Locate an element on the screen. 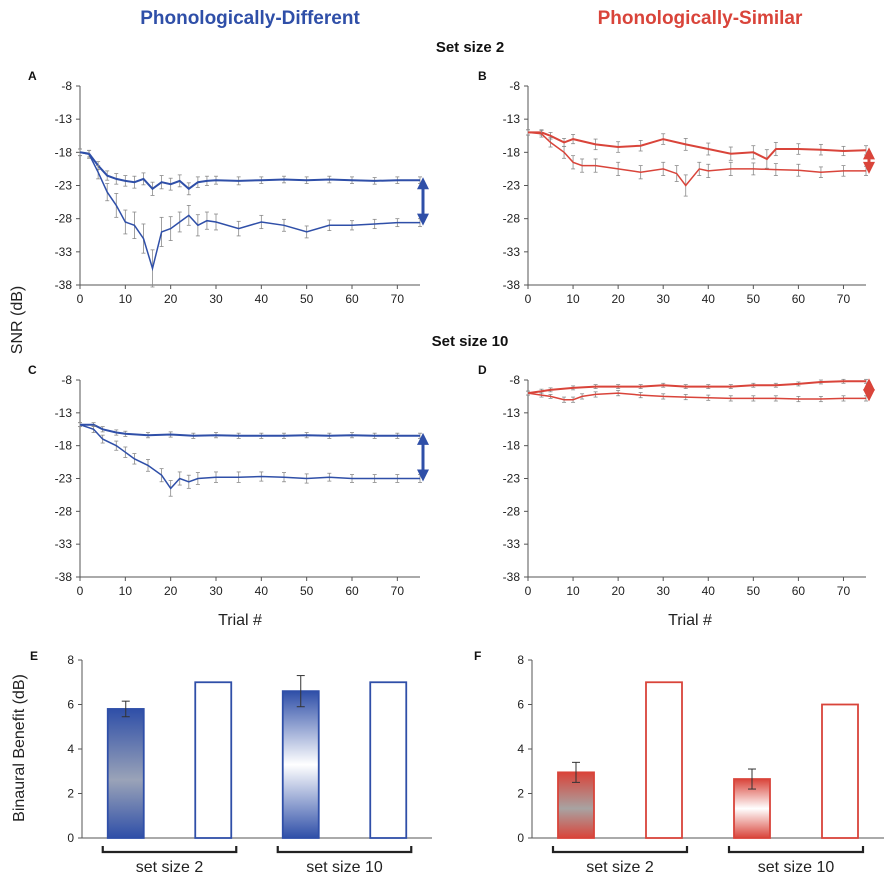 The height and width of the screenshot is (880, 889). row-title-set10: Set size 10 is located at coordinates (470, 341).